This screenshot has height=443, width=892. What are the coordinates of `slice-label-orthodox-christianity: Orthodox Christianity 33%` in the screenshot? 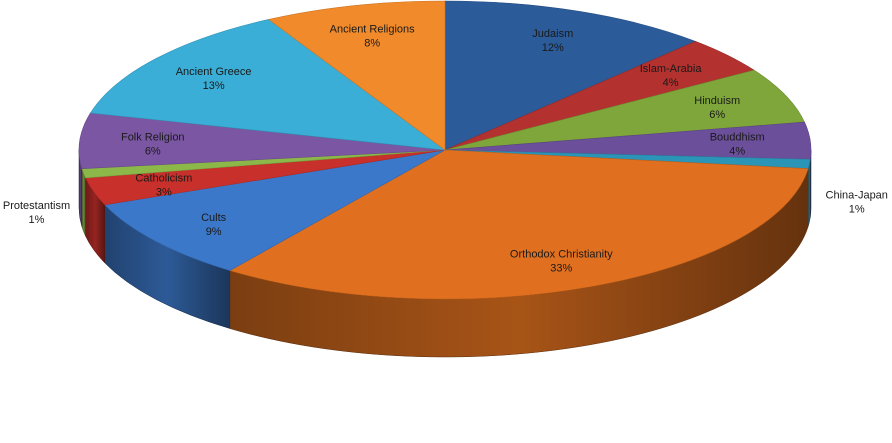 It's located at (561, 261).